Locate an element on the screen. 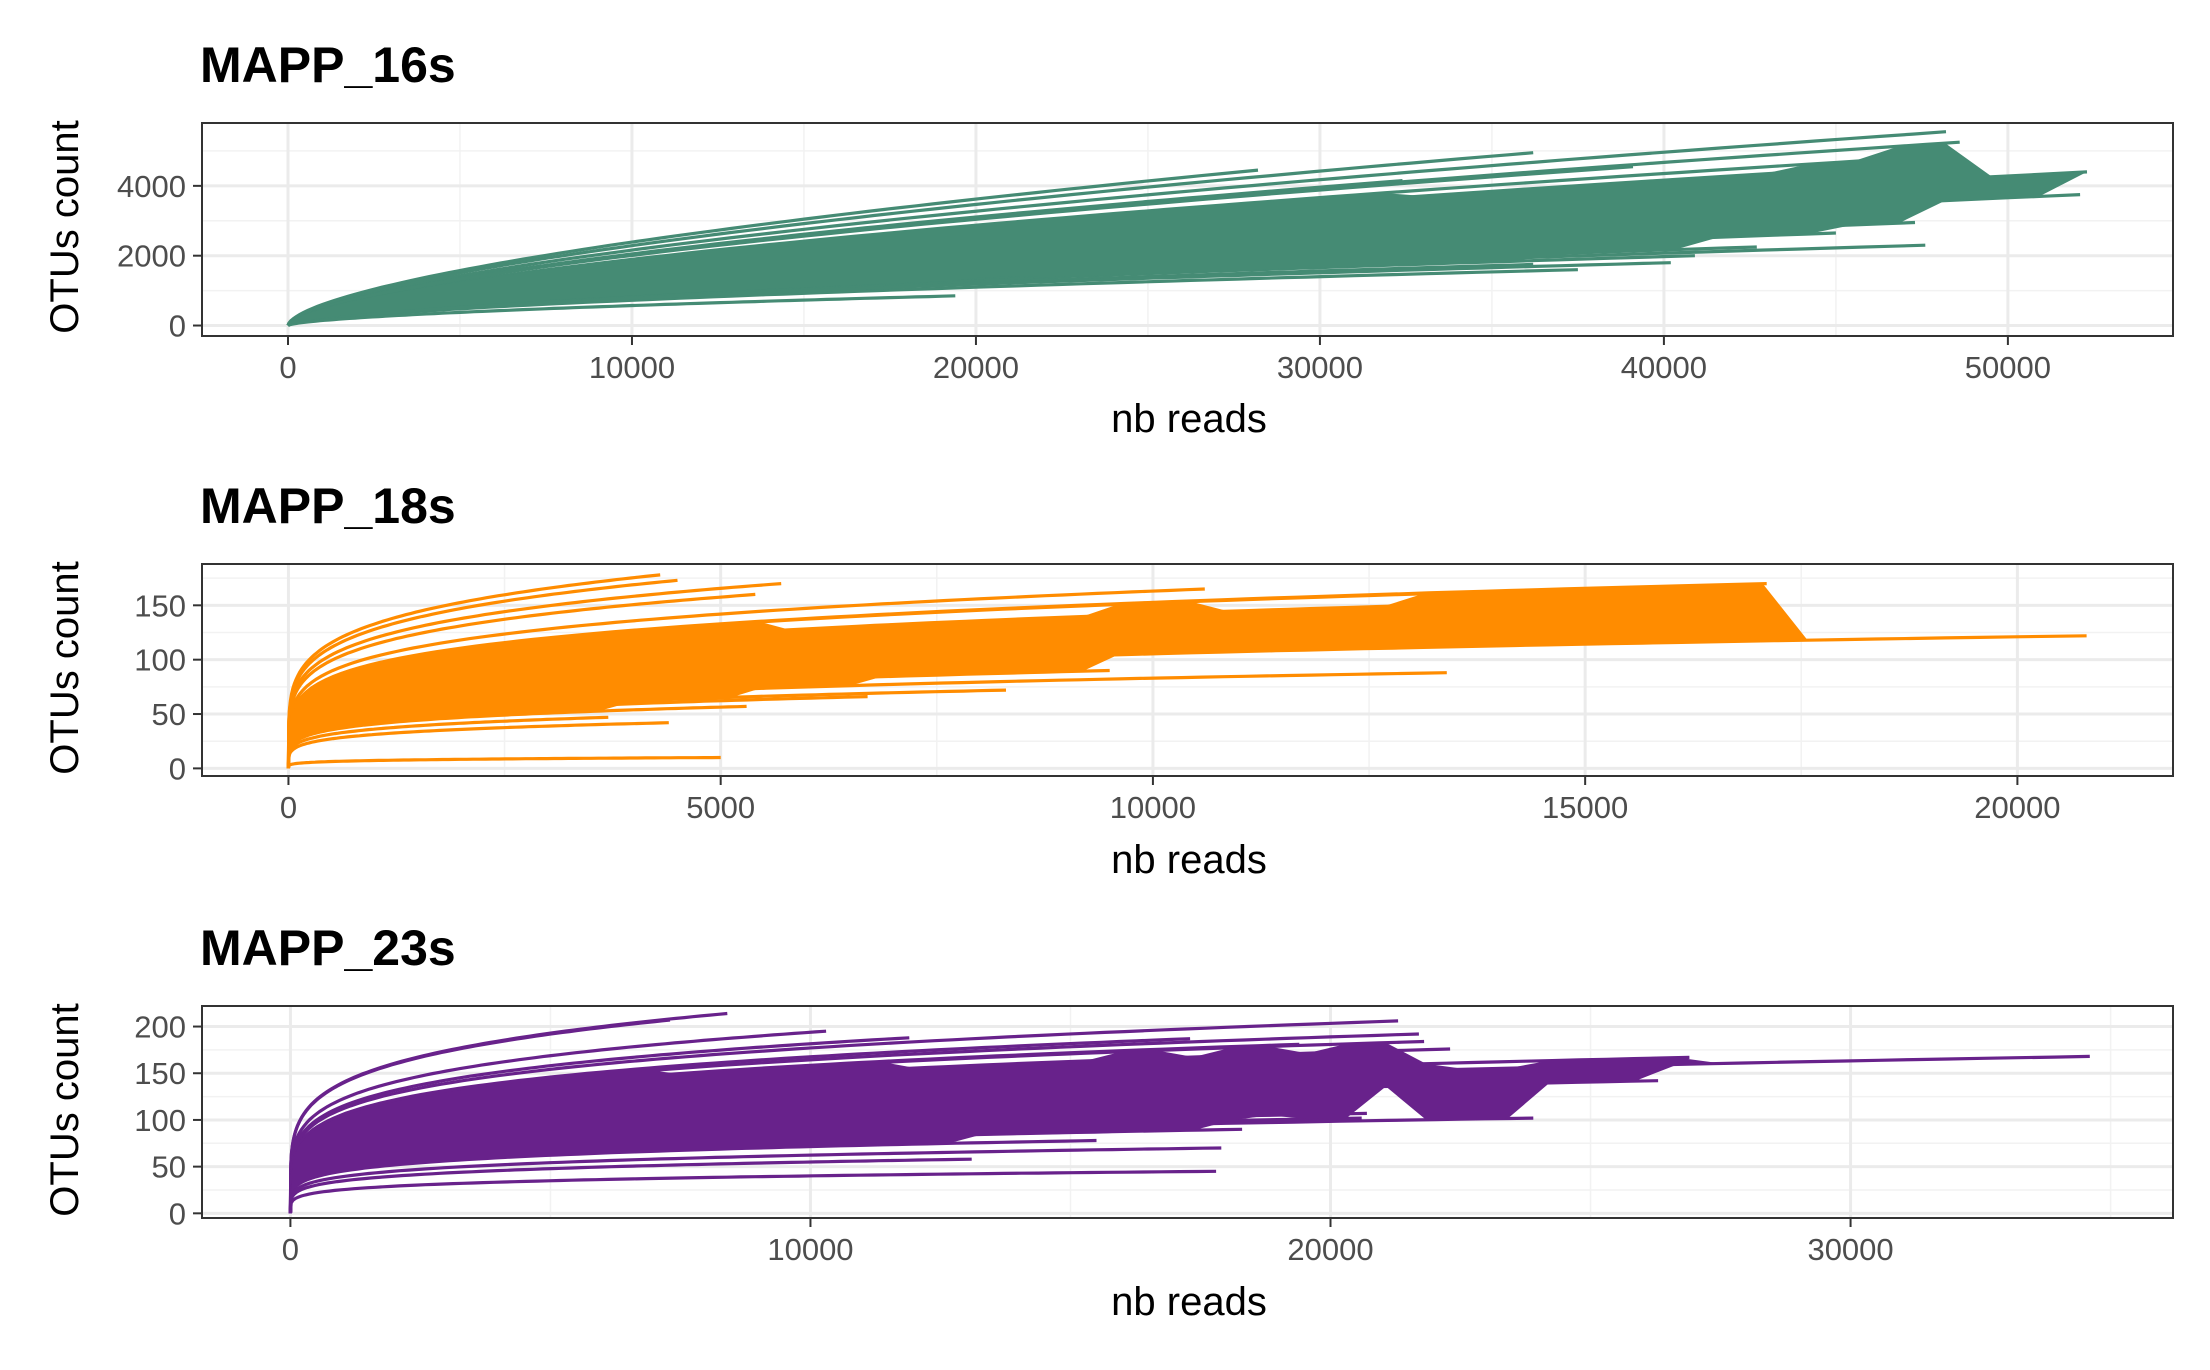  y-tick-label: 200 is located at coordinates (160, 1027).